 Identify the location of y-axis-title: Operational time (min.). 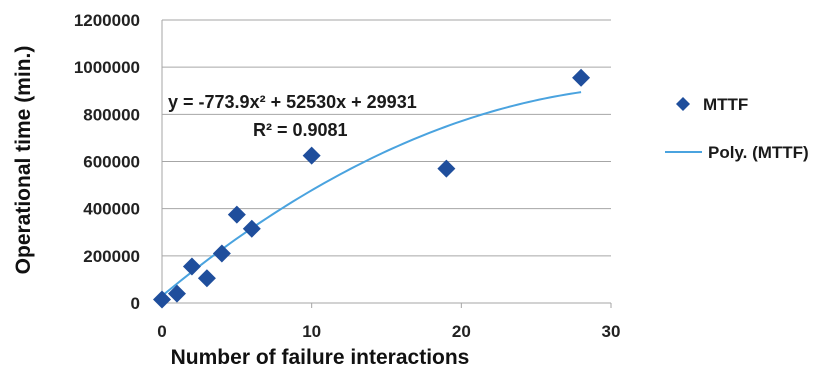
(23, 160).